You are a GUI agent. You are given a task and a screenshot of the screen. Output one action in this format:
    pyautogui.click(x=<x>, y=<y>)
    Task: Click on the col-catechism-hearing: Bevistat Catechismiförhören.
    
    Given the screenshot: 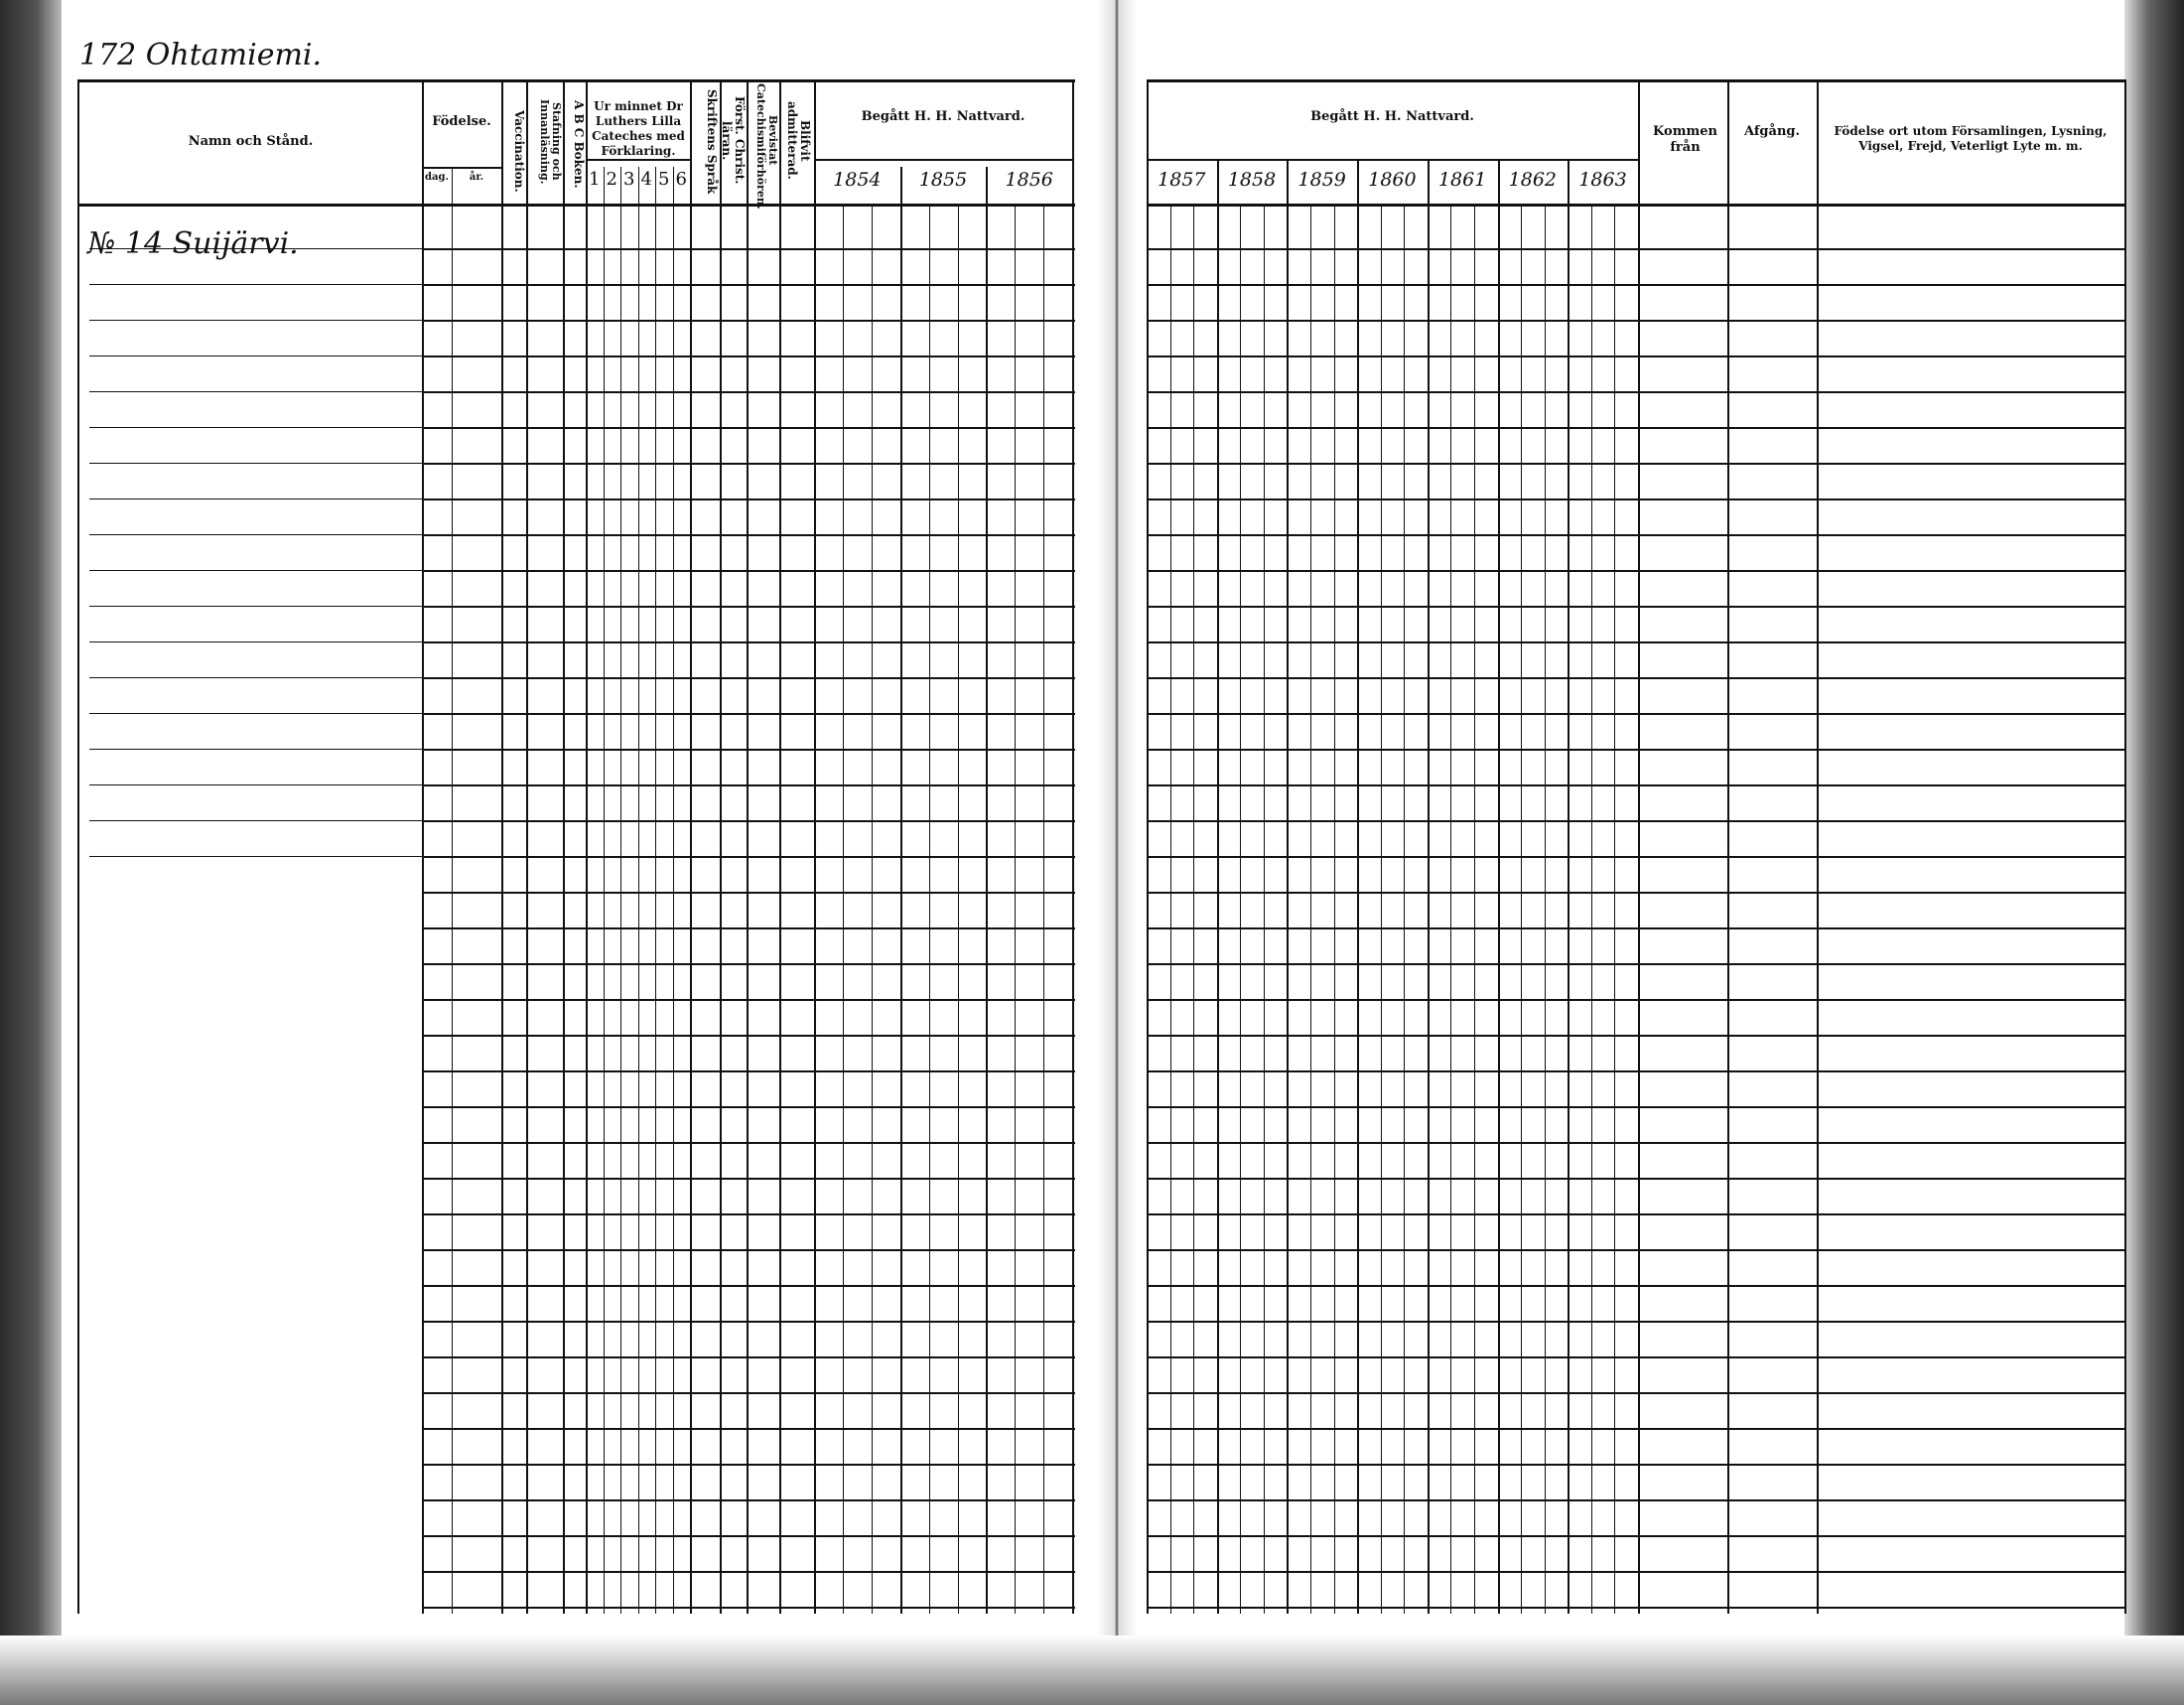 What is the action you would take?
    pyautogui.click(x=766, y=146)
    